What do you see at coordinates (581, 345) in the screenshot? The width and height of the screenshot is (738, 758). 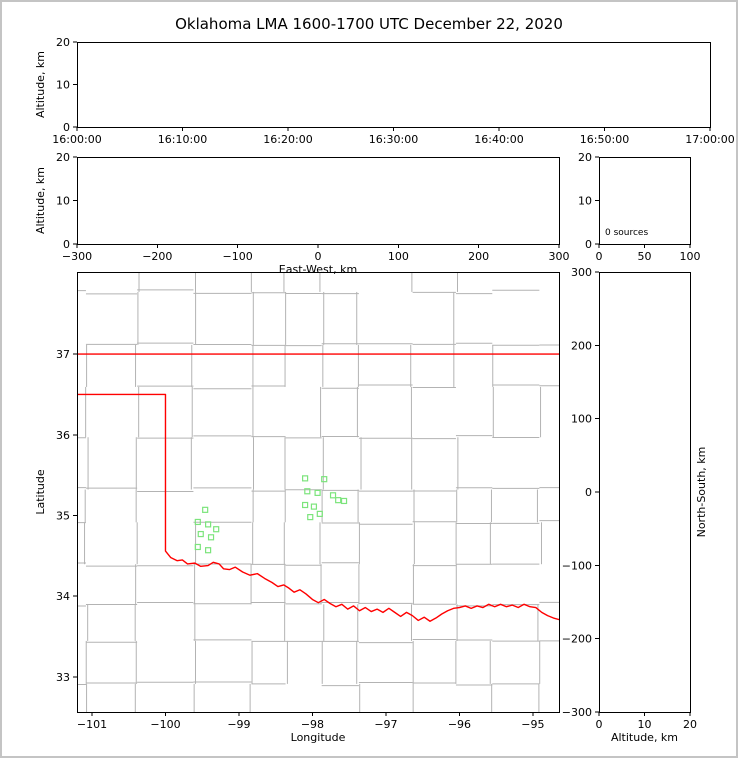 I see `y-tick-label: 200` at bounding box center [581, 345].